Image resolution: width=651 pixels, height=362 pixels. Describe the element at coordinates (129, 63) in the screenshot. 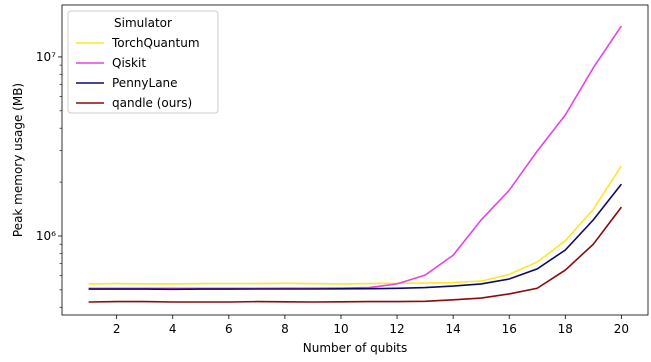

I see `legend-label: Qiskit` at that location.